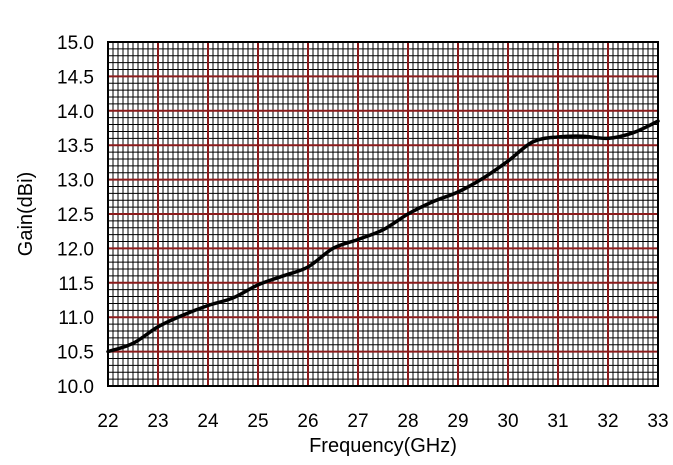 The height and width of the screenshot is (465, 673). I want to click on y-tick-label: 15.0, so click(75, 43).